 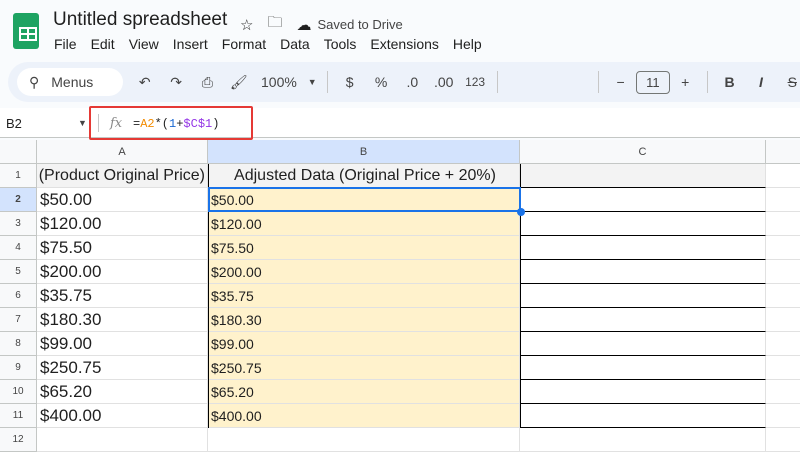 What do you see at coordinates (364, 176) in the screenshot?
I see `cell-b1: Adjusted Data (Original Price + 20%)` at bounding box center [364, 176].